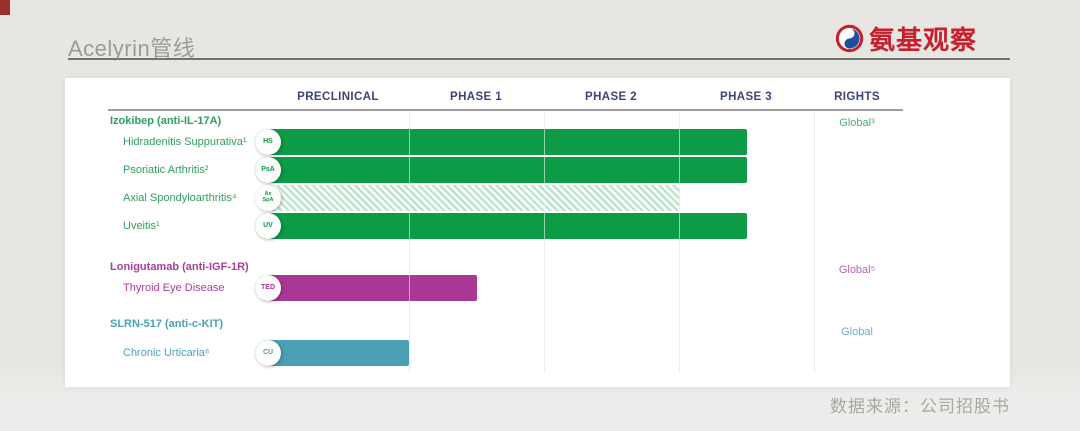 This screenshot has width=1080, height=431. What do you see at coordinates (166, 121) in the screenshot?
I see `group-label: Izokibep (anti-IL-17A)` at bounding box center [166, 121].